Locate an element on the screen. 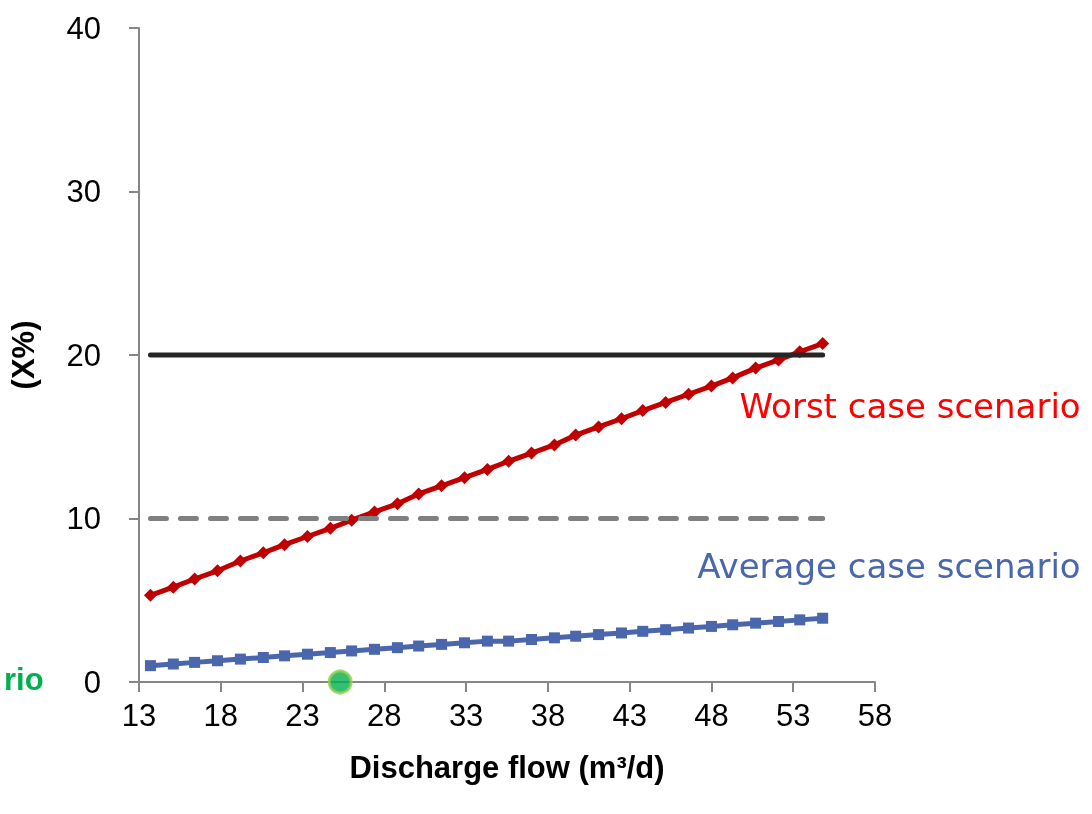 The height and width of the screenshot is (814, 1092). x-tick-label: 33 is located at coordinates (466, 715).